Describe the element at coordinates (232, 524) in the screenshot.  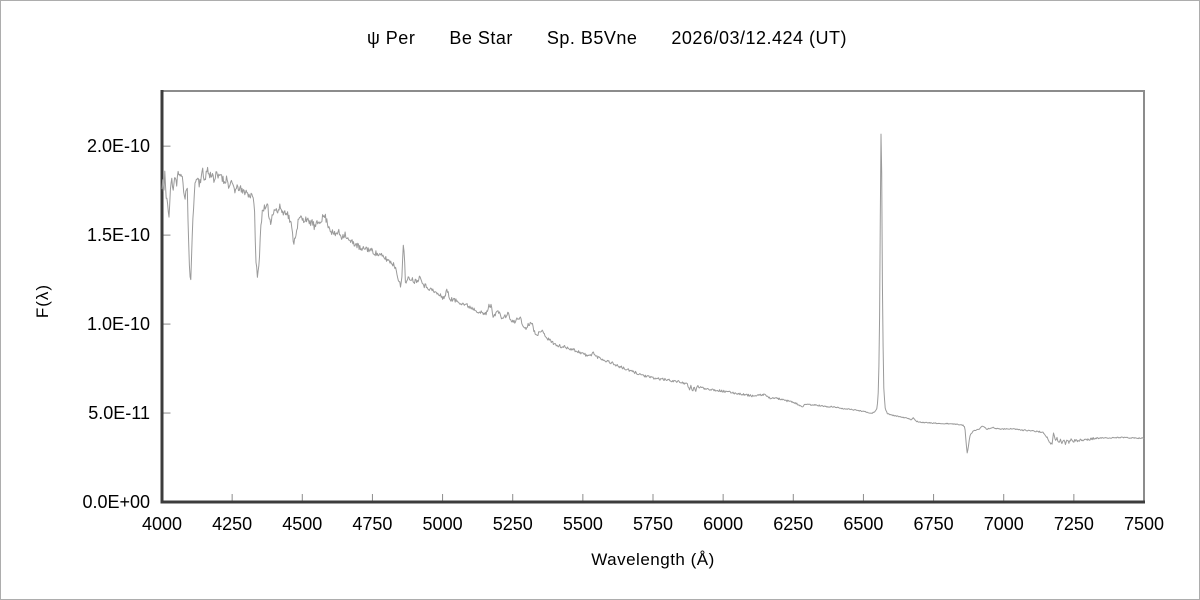
I see `x-tick-label: 4250` at that location.